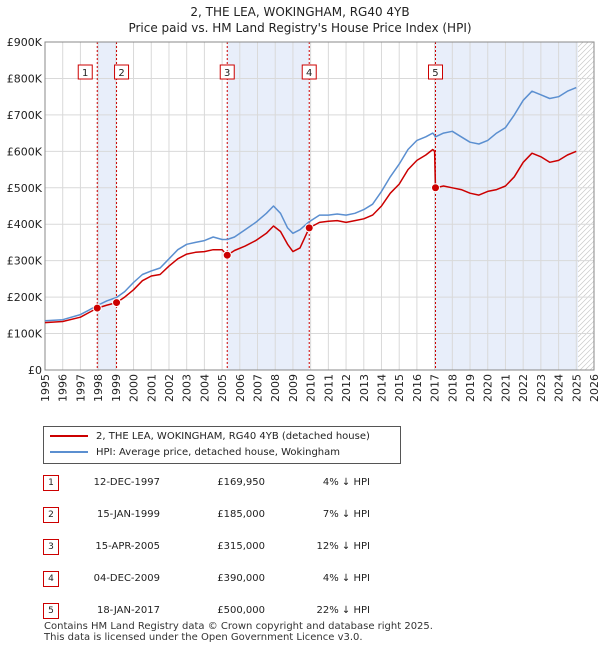  I want to click on x-tick-label: 2013, so click(364, 388).